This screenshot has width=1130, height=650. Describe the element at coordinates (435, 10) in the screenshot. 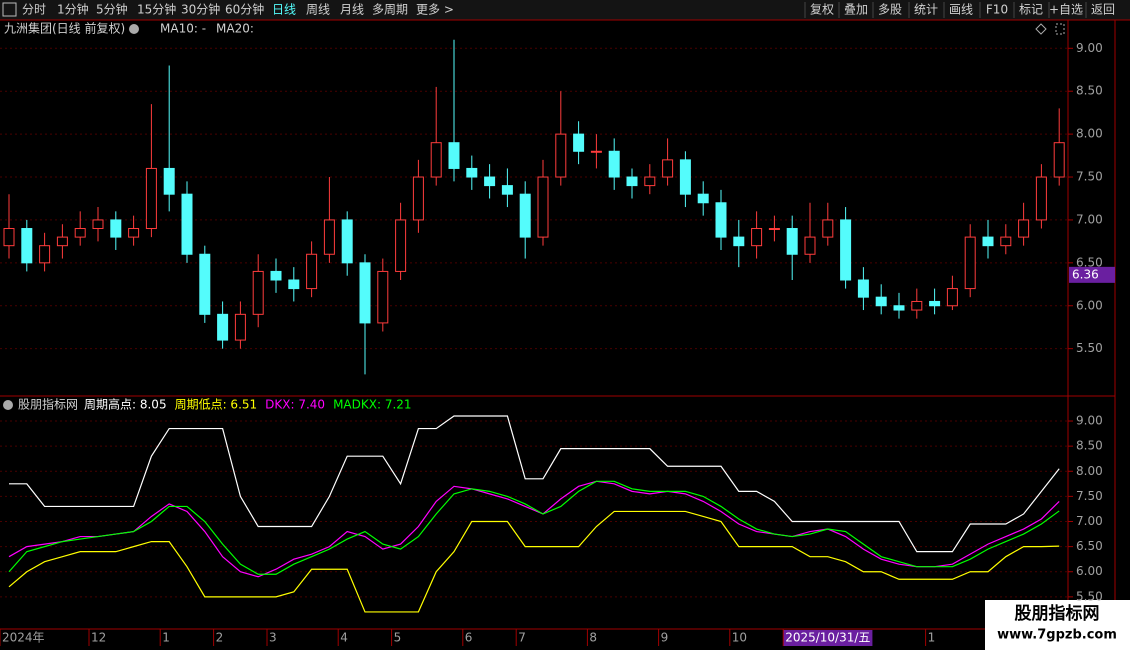

I see `toolbar-tab: 更多 >` at that location.